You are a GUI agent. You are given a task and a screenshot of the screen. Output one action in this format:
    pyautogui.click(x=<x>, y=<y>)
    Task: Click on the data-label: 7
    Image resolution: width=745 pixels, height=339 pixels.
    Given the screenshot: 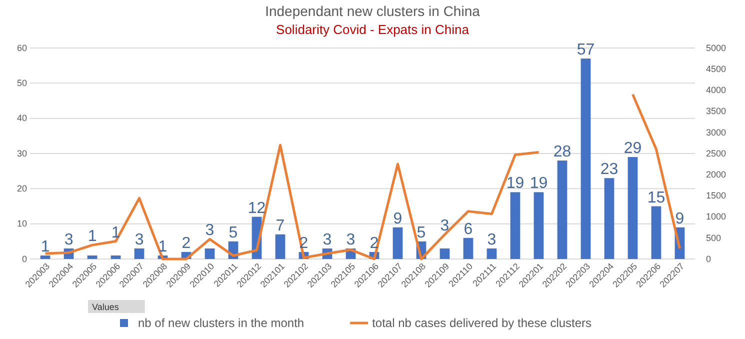 What is the action you would take?
    pyautogui.click(x=280, y=225)
    